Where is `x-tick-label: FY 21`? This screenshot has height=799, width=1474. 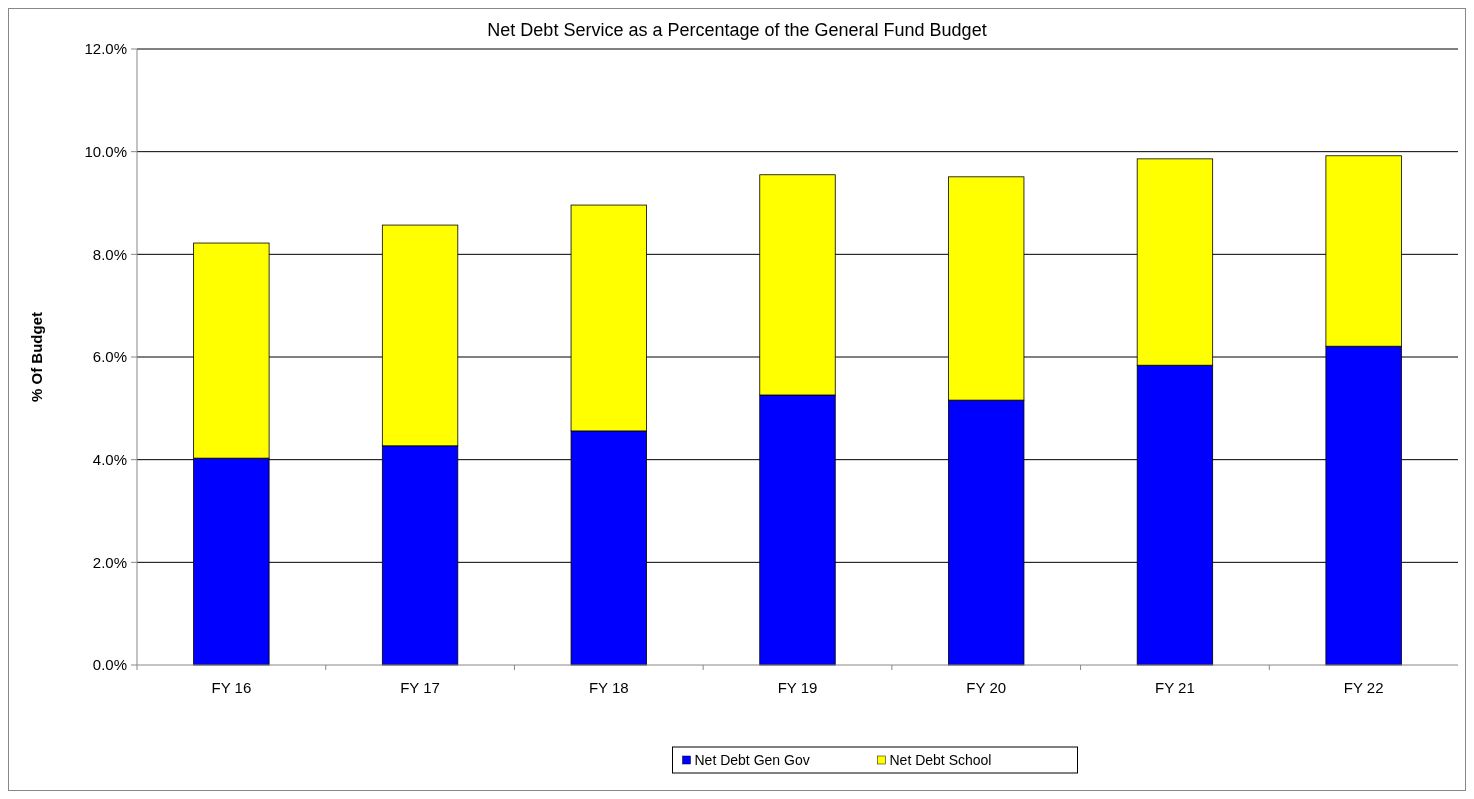
x-tick-label: FY 21 is located at coordinates (1175, 687).